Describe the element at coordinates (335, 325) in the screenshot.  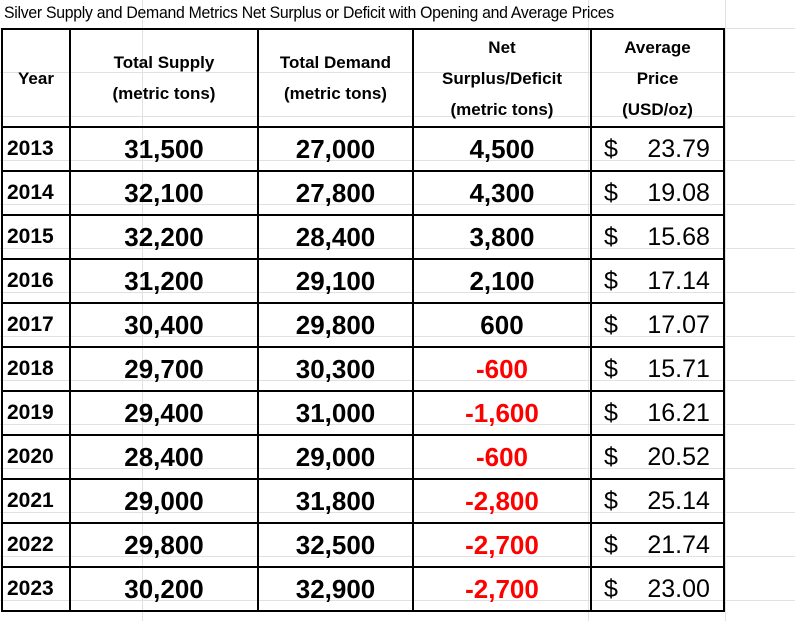
I see `cell-demand: 29,800` at that location.